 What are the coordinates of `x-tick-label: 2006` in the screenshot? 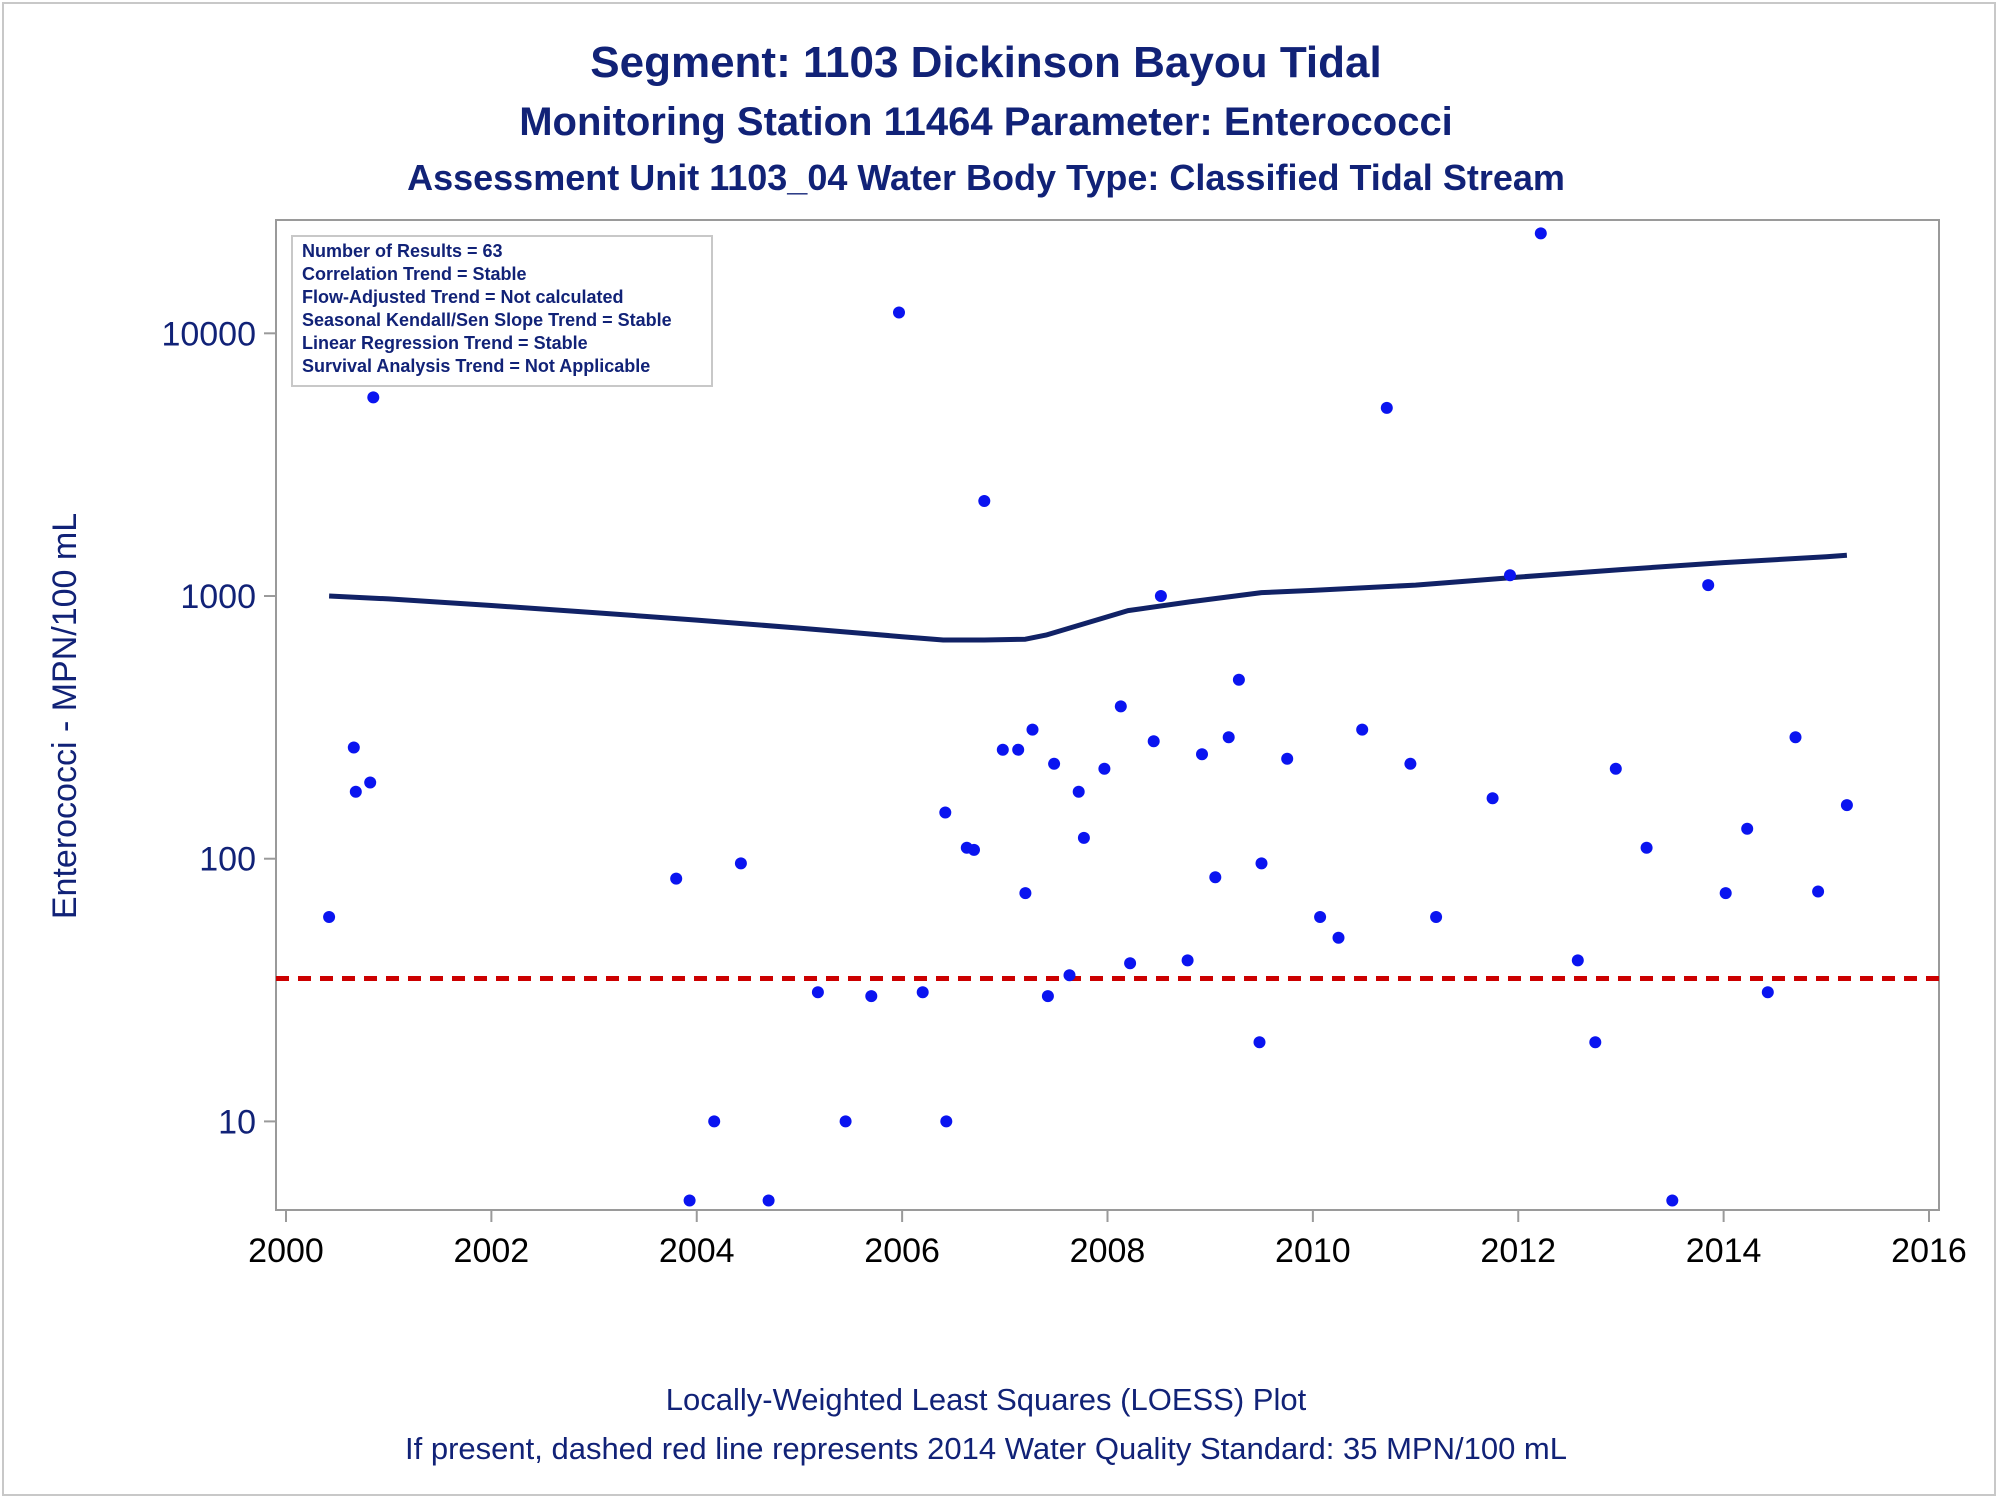 It's located at (902, 1251).